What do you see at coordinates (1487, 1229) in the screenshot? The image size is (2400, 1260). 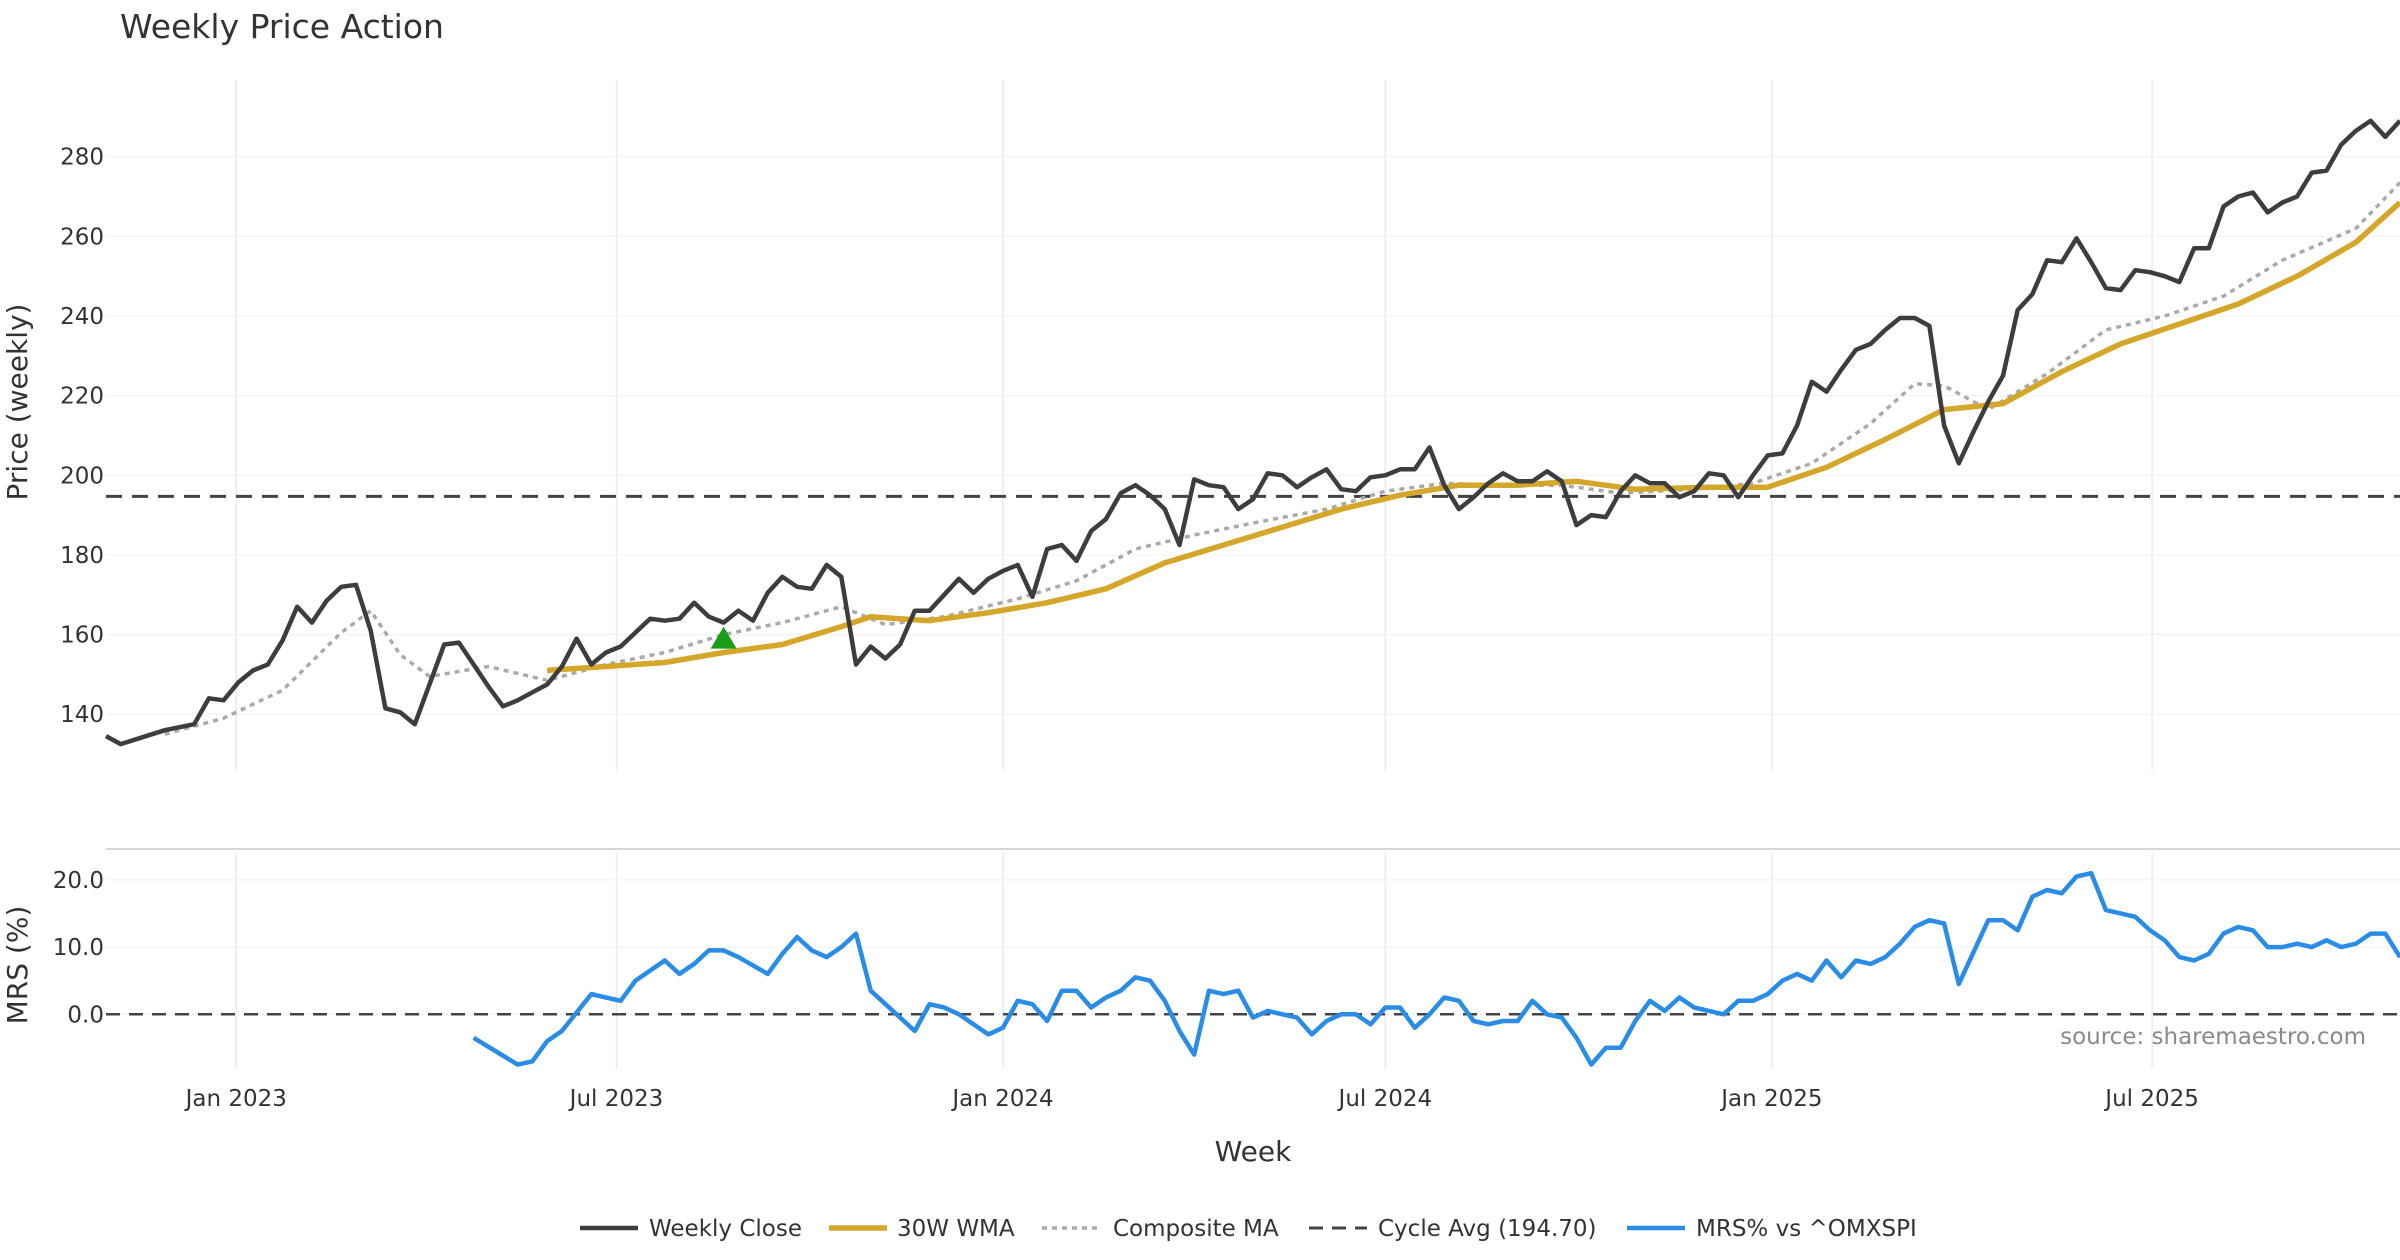 I see `legend-label-cycle-avg: Cycle Avg (194.70)` at bounding box center [1487, 1229].